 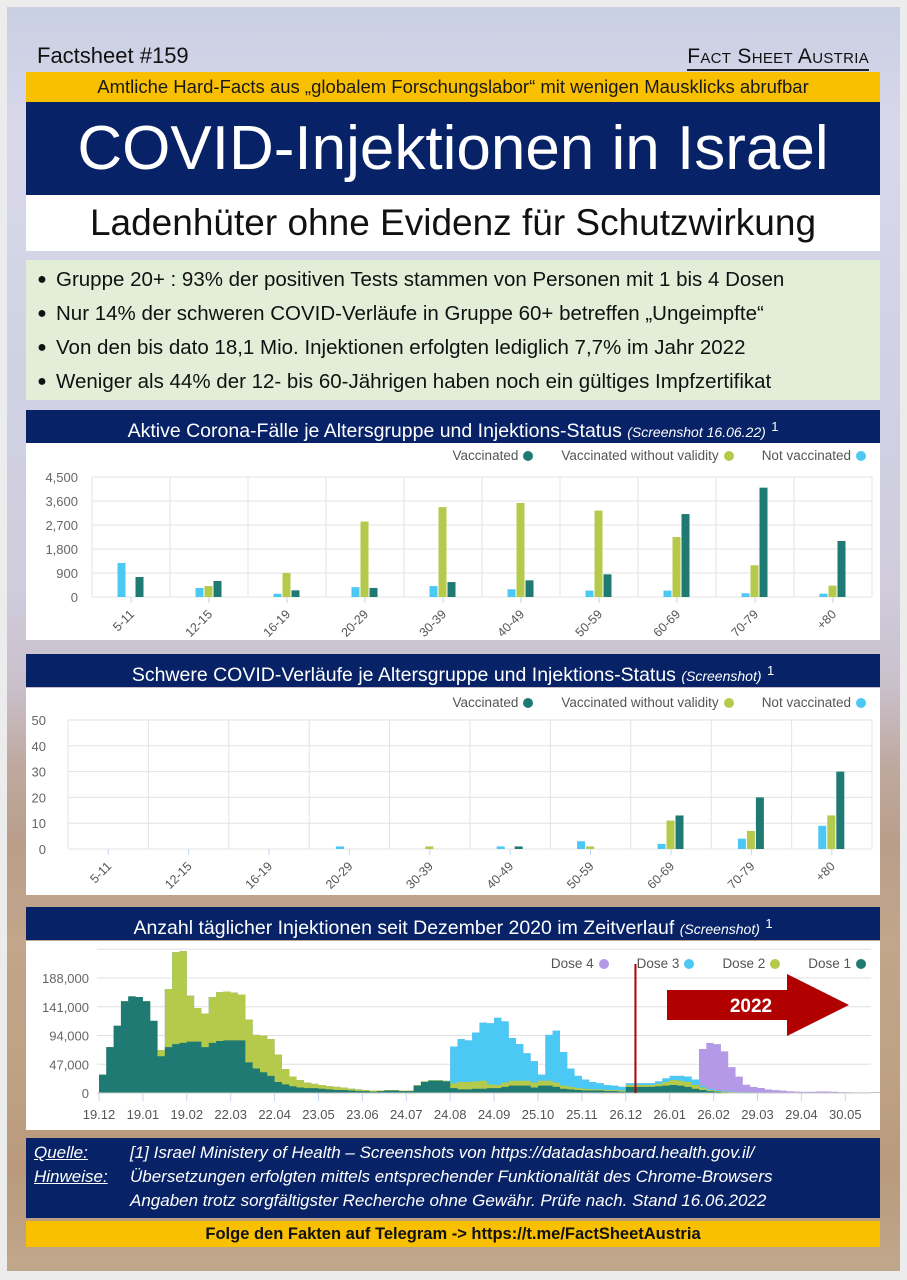 What do you see at coordinates (339, 875) in the screenshot?
I see `x-tick-label: 20-29` at bounding box center [339, 875].